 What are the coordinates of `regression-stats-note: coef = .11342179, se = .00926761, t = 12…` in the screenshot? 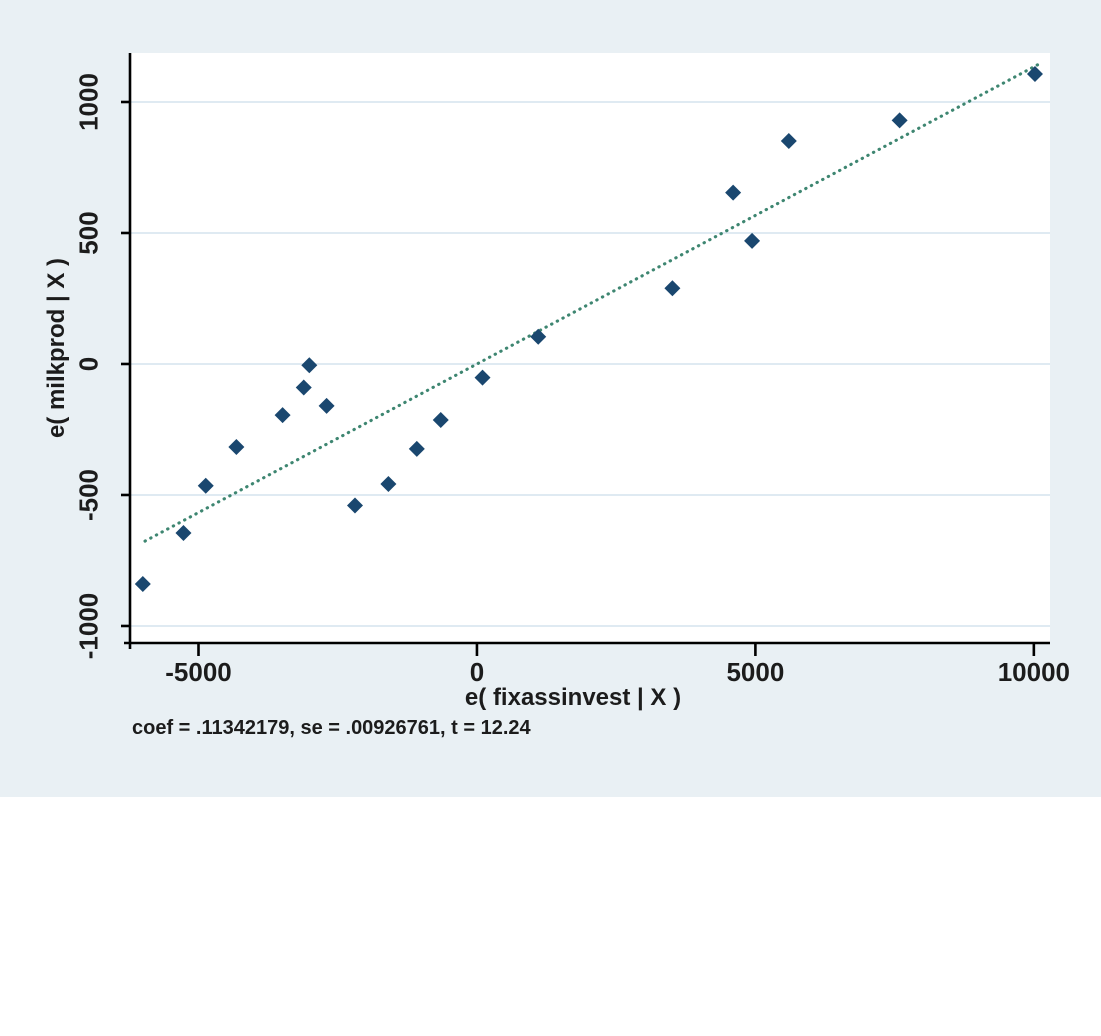 It's located at (331, 728).